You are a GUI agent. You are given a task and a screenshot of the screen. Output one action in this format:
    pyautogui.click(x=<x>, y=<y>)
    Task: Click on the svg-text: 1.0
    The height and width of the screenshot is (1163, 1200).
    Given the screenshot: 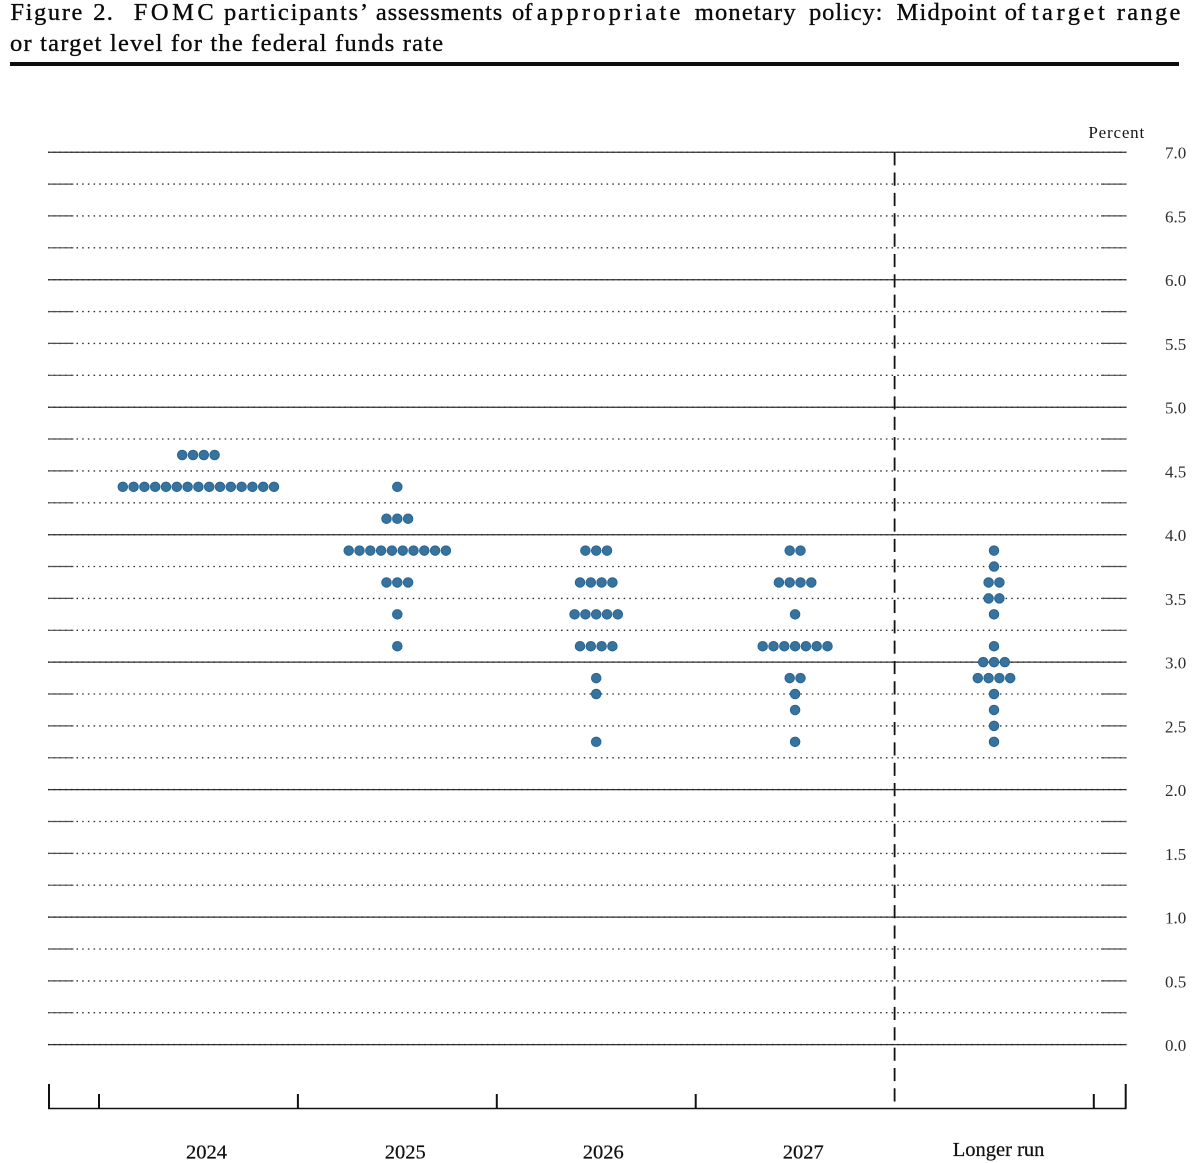 What is the action you would take?
    pyautogui.click(x=1175, y=918)
    